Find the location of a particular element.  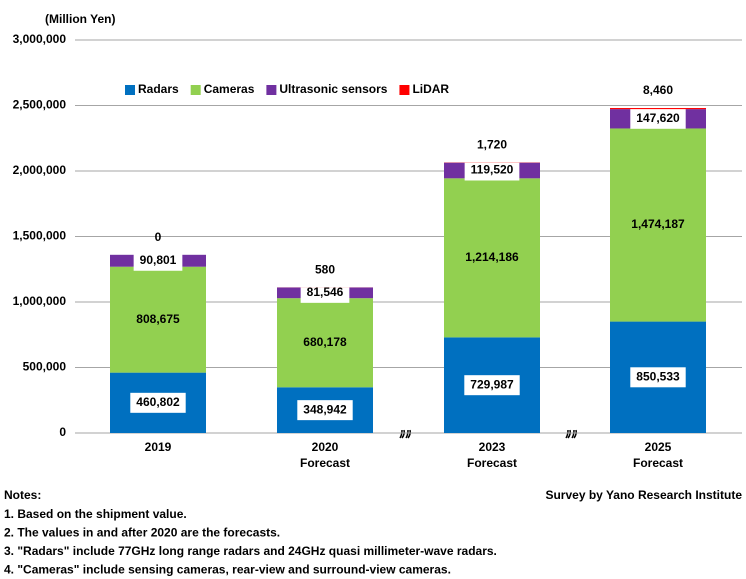

data-label: 680,178 is located at coordinates (325, 342).